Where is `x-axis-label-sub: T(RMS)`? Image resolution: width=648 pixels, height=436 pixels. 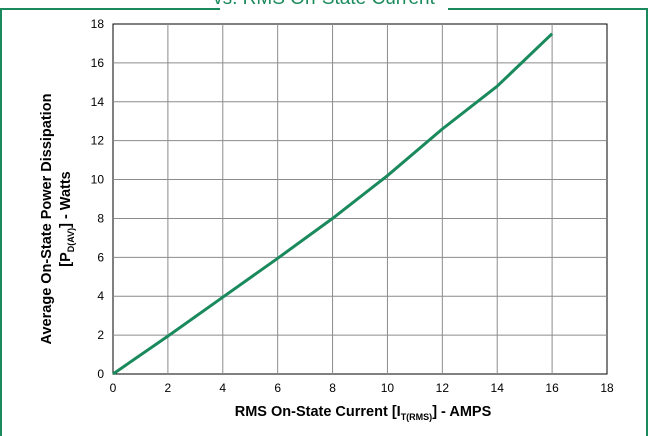
x-axis-label-sub: T(RMS) is located at coordinates (417, 417).